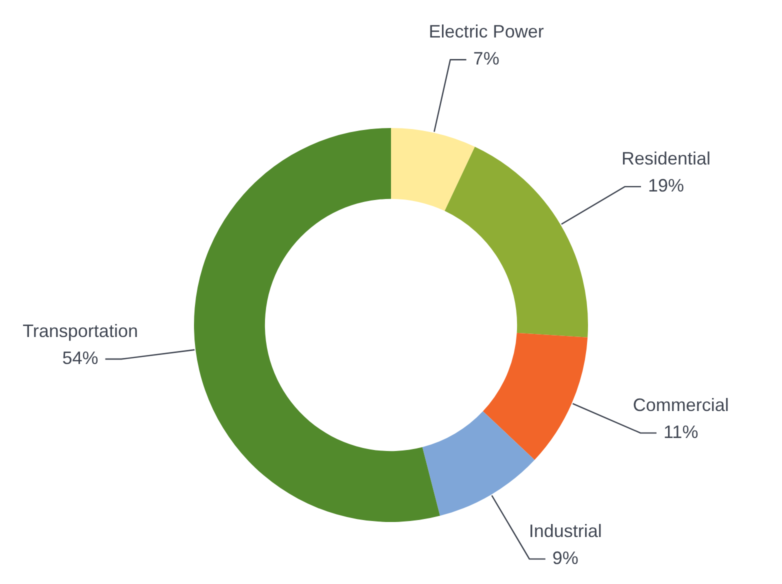 This screenshot has height=584, width=782. I want to click on slice-label: Industrial, so click(565, 530).